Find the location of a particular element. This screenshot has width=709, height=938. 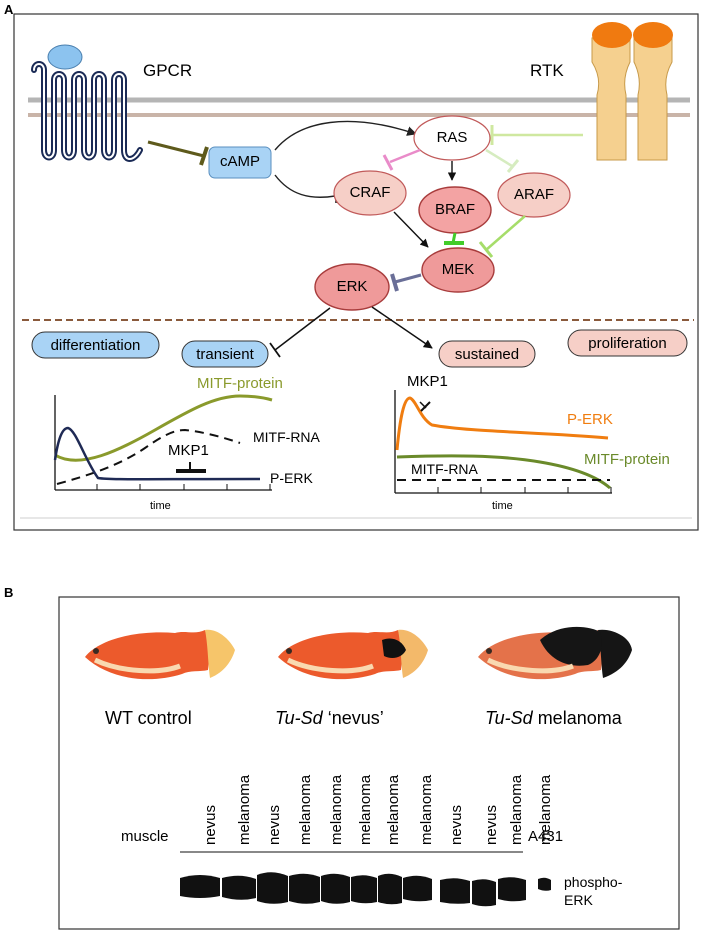

sustained-pill is located at coordinates (487, 354).